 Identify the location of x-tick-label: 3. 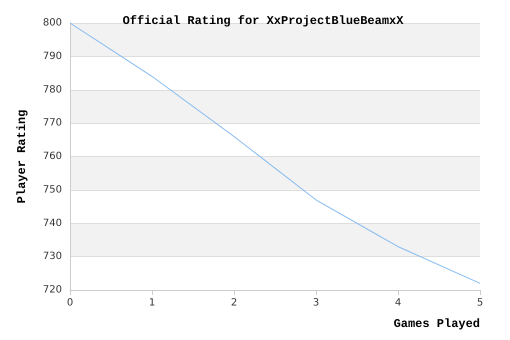
(316, 303).